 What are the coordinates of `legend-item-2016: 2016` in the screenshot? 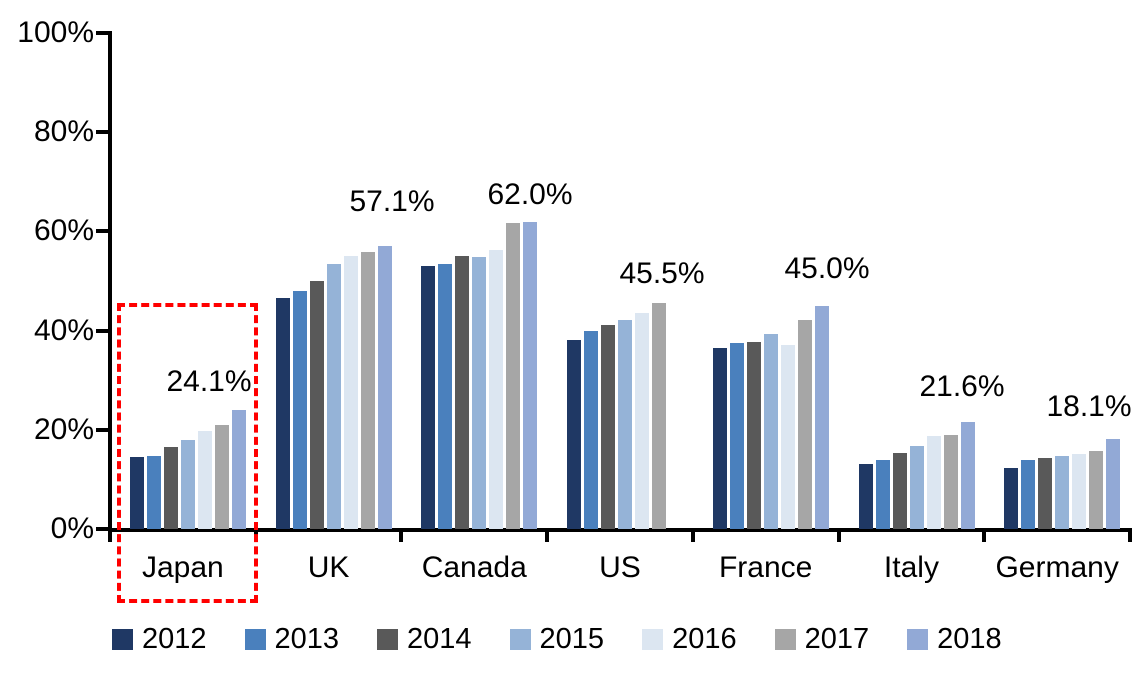 It's located at (689, 639).